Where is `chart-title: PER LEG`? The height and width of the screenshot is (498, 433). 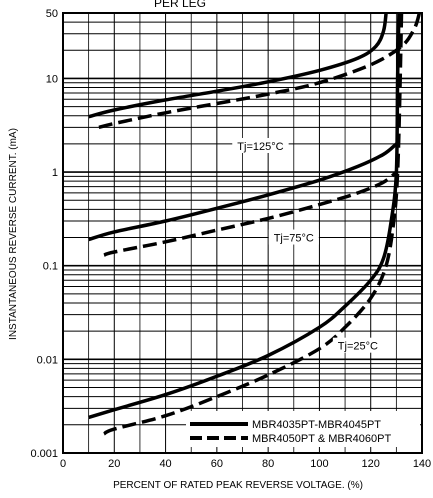
chart-title: PER LEG is located at coordinates (180, 5).